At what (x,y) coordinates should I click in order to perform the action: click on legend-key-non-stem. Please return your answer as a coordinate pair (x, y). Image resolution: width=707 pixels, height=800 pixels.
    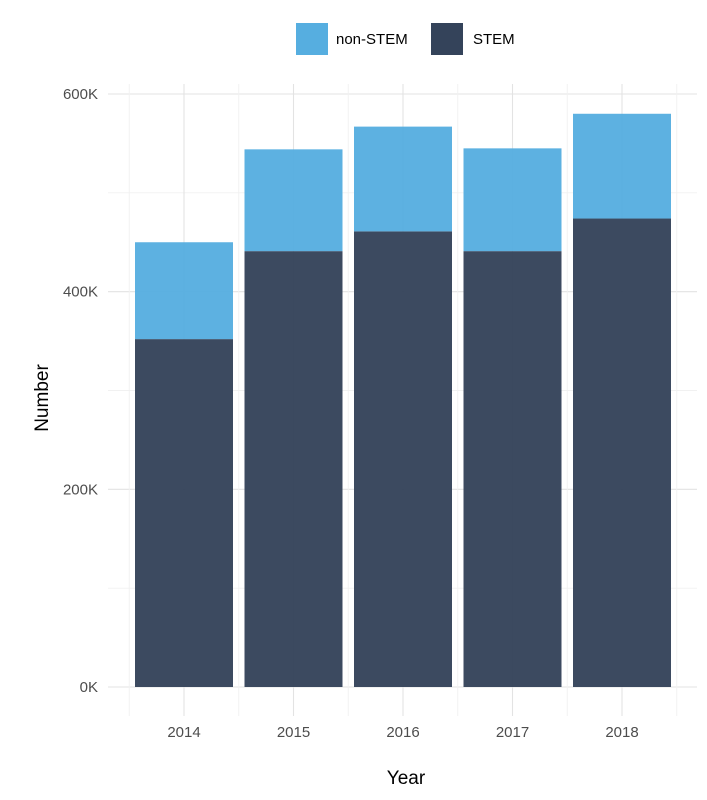
    Looking at the image, I should click on (312, 39).